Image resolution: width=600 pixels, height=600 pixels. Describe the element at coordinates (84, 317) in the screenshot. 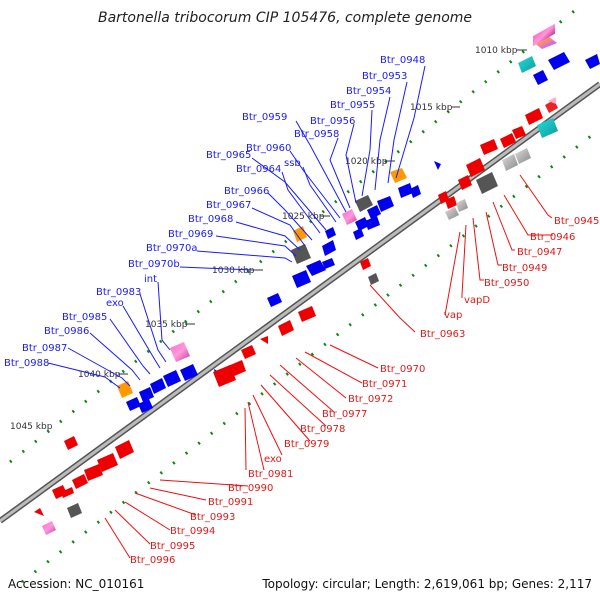

I see `gene-label: Btr_0985` at that location.